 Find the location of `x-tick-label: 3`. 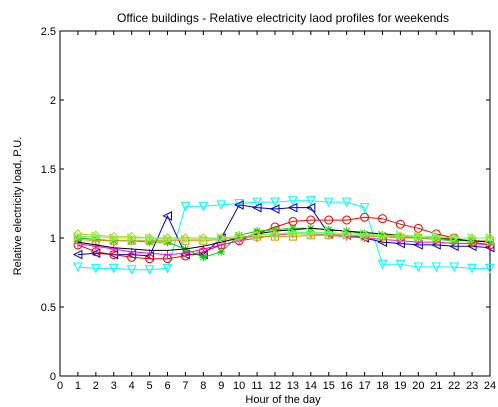

x-tick-label: 3 is located at coordinates (114, 386).